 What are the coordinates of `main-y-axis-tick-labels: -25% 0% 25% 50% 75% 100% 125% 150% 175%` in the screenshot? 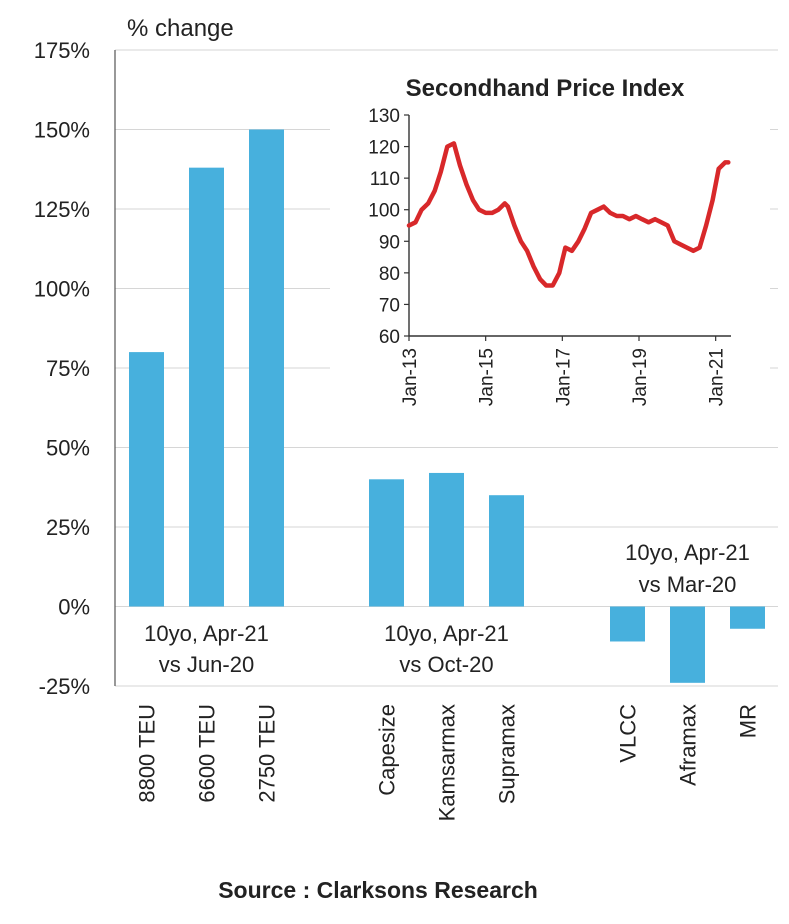 It's located at (62, 368).